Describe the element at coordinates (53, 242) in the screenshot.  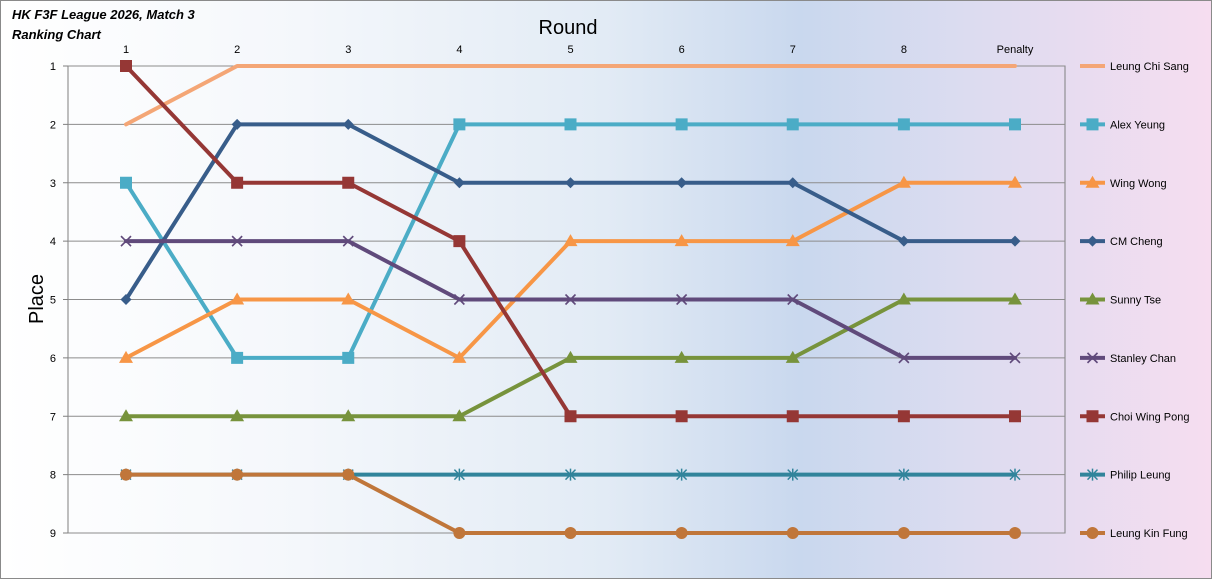
I see `y-tick-label: 4` at that location.